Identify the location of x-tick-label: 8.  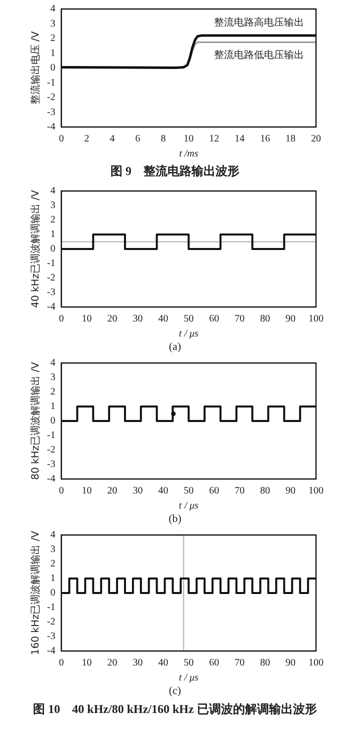
(163, 139).